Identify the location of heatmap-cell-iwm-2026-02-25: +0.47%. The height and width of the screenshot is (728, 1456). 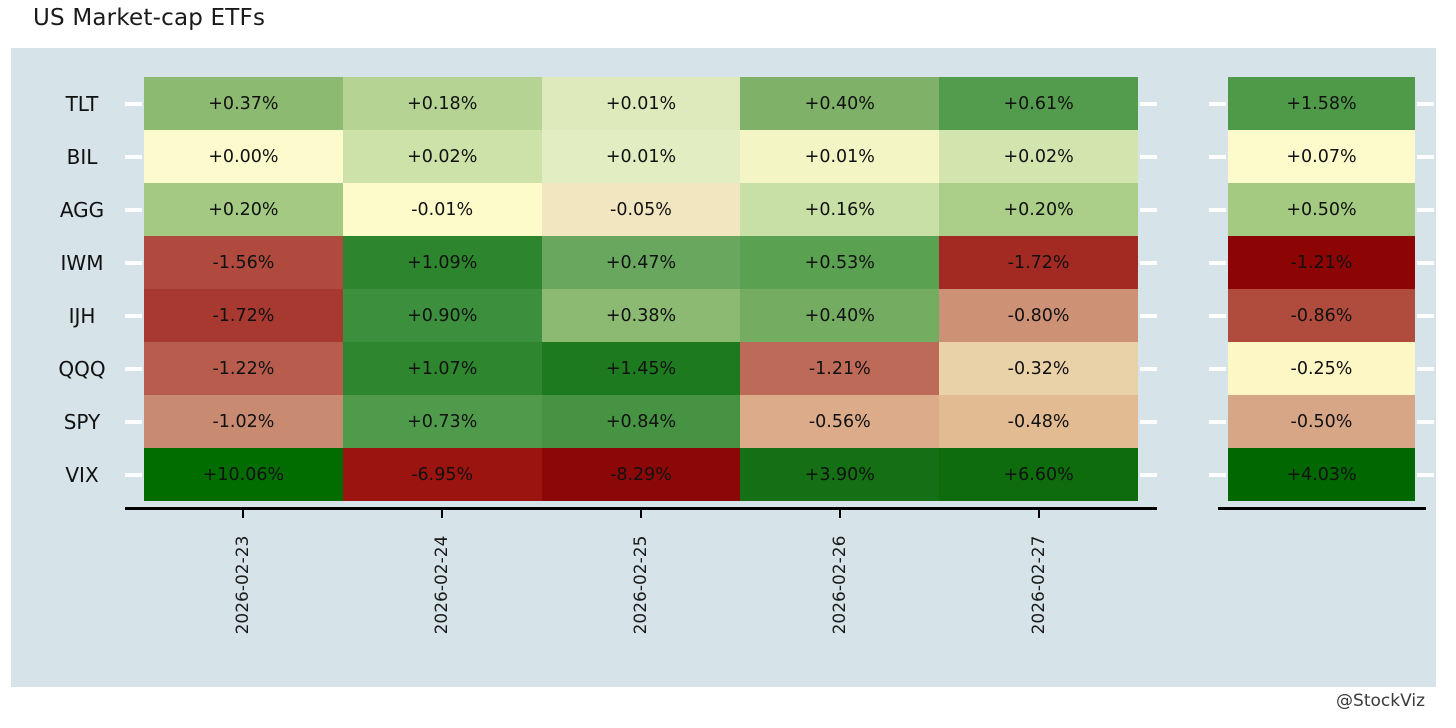
(641, 262).